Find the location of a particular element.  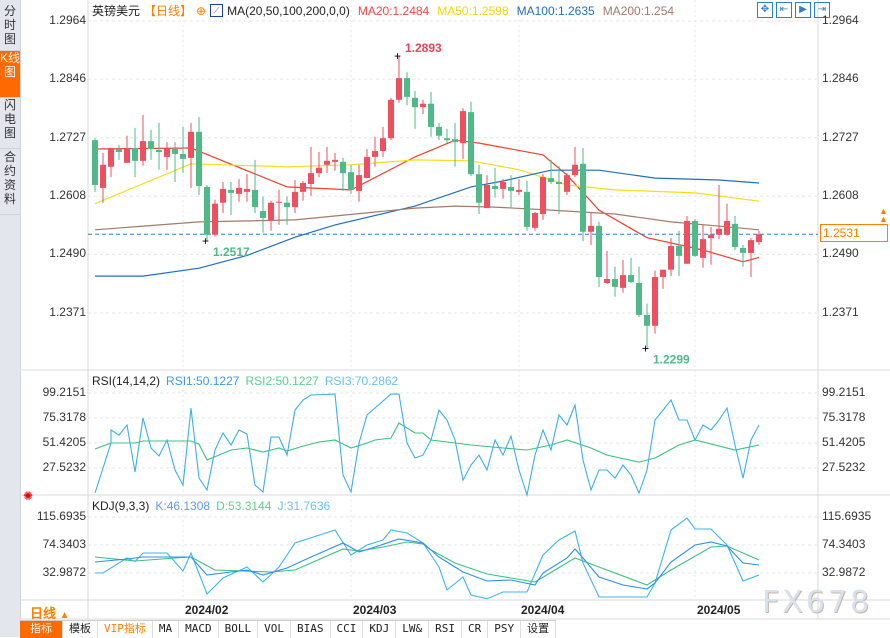

tab-ma: MA is located at coordinates (166, 629).